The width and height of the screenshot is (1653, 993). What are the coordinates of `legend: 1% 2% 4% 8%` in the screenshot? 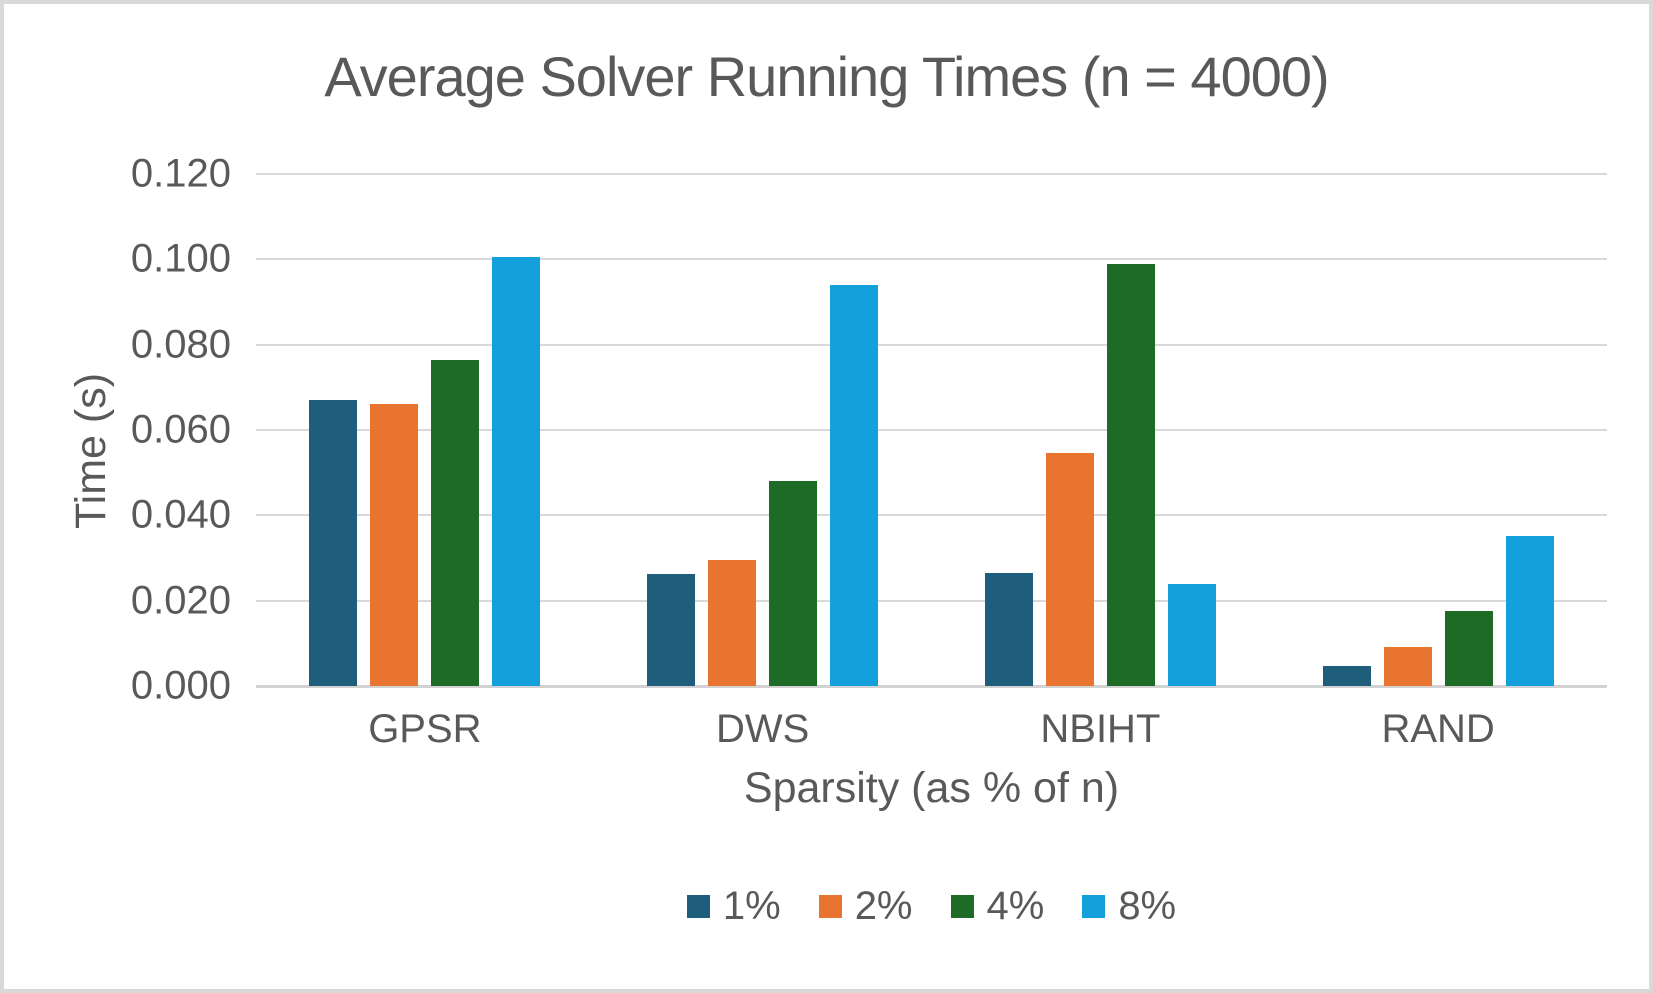 It's located at (931, 906).